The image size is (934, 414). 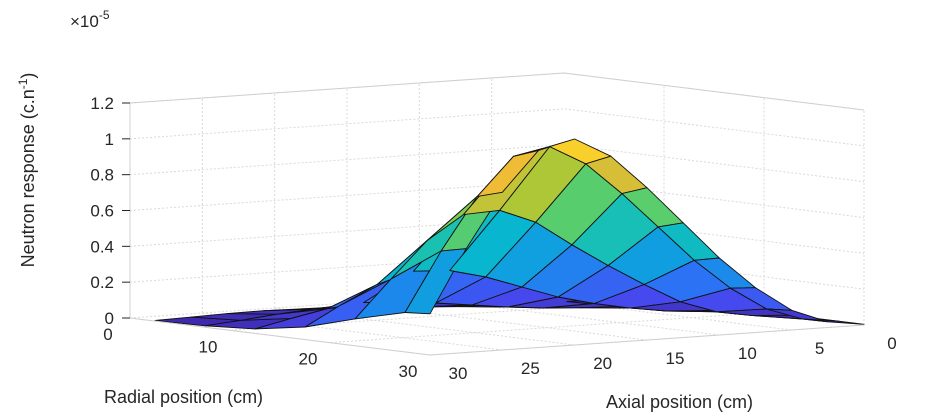 What do you see at coordinates (109, 139) in the screenshot?
I see `z-tick-label: 1` at bounding box center [109, 139].